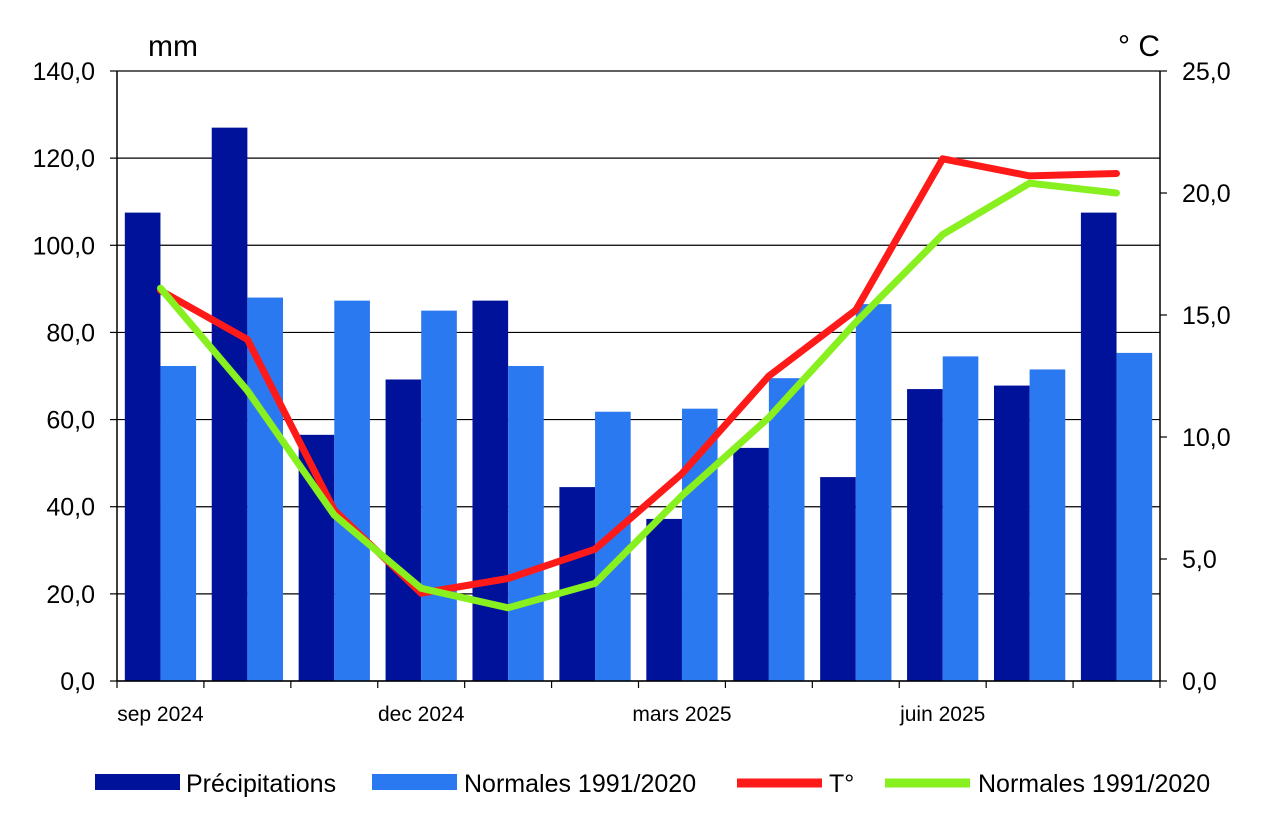  I want to click on legend-swatch-precipitations, so click(137, 782).